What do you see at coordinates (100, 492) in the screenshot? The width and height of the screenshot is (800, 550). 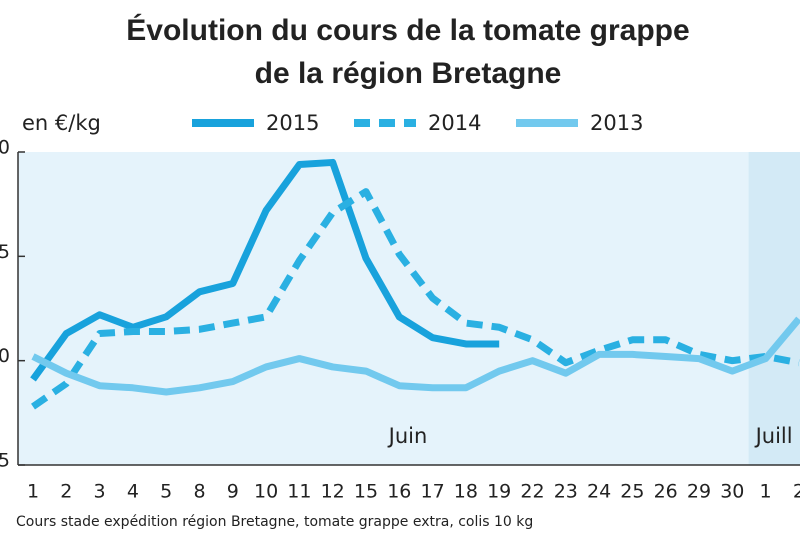 I see `x-tick-label: 3` at bounding box center [100, 492].